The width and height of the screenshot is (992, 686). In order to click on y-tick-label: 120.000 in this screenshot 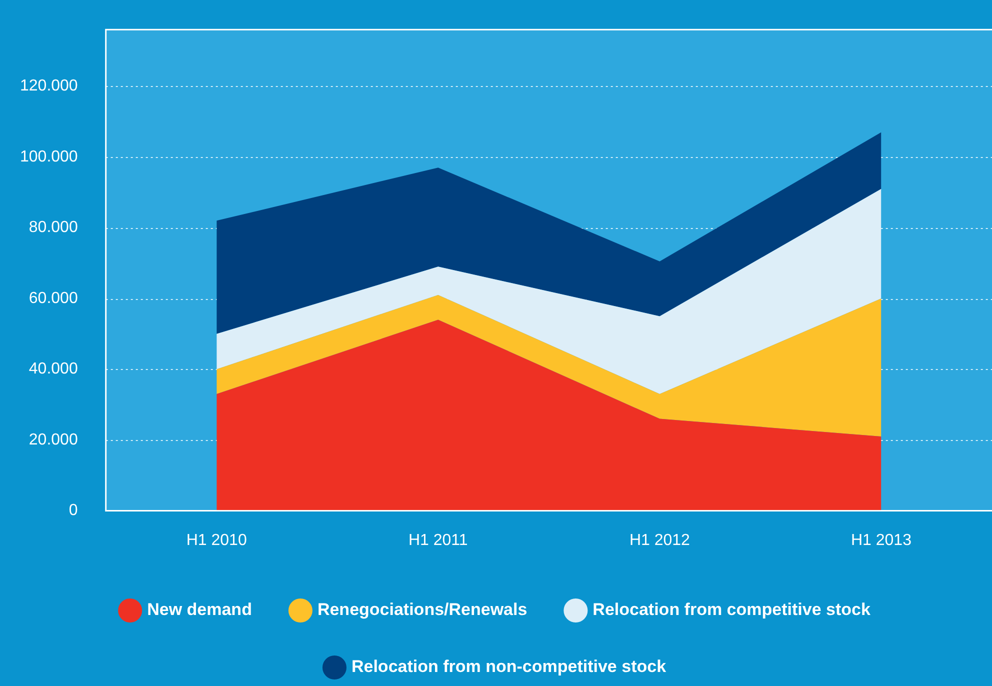, I will do `click(49, 86)`.